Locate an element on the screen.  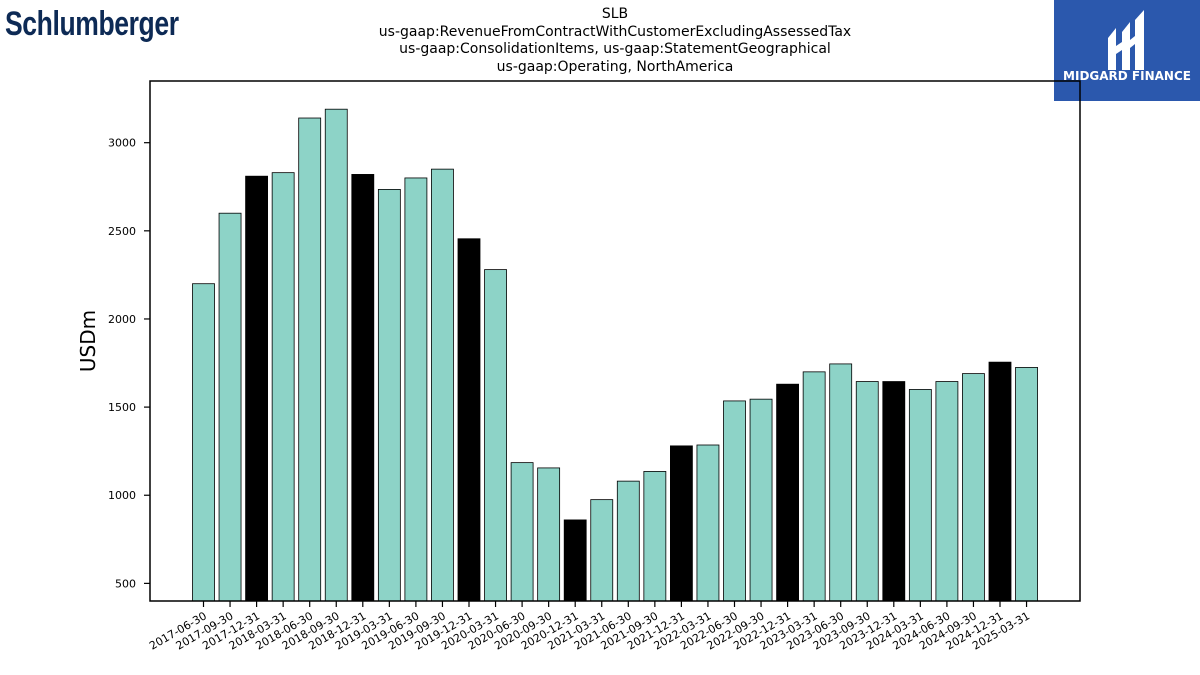
brand-logo: MIDGARD FINANCE is located at coordinates (1127, 50).